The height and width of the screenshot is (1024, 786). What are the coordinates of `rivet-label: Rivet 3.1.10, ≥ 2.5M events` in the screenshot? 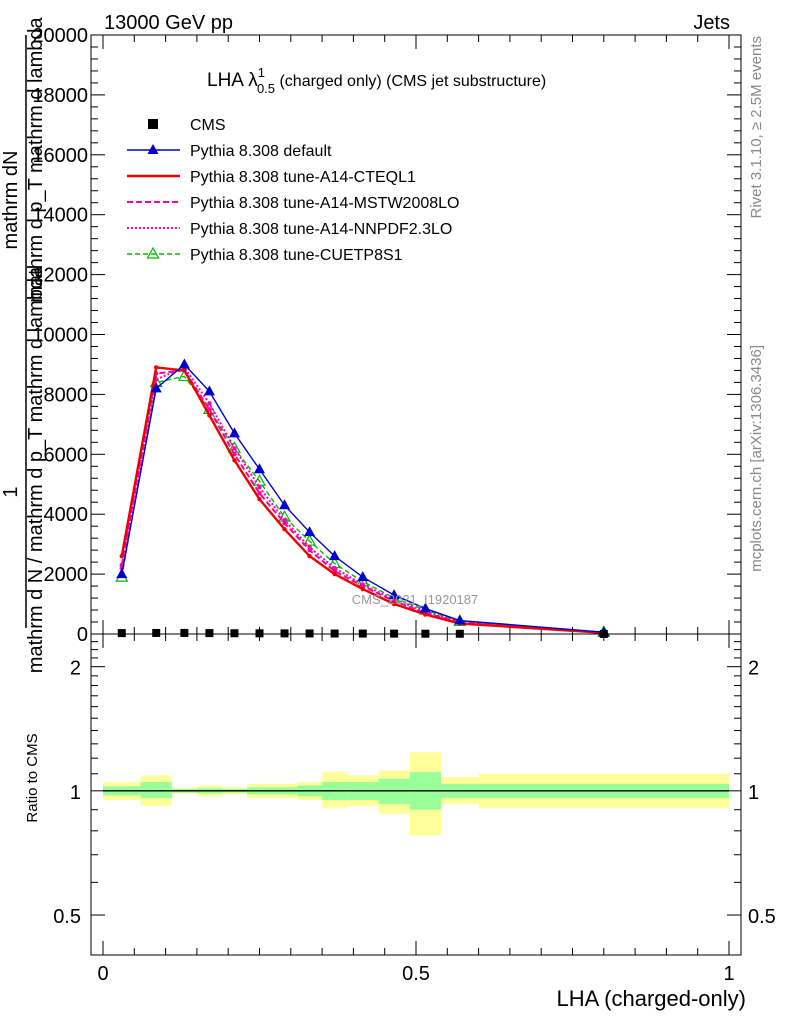 It's located at (756, 127).